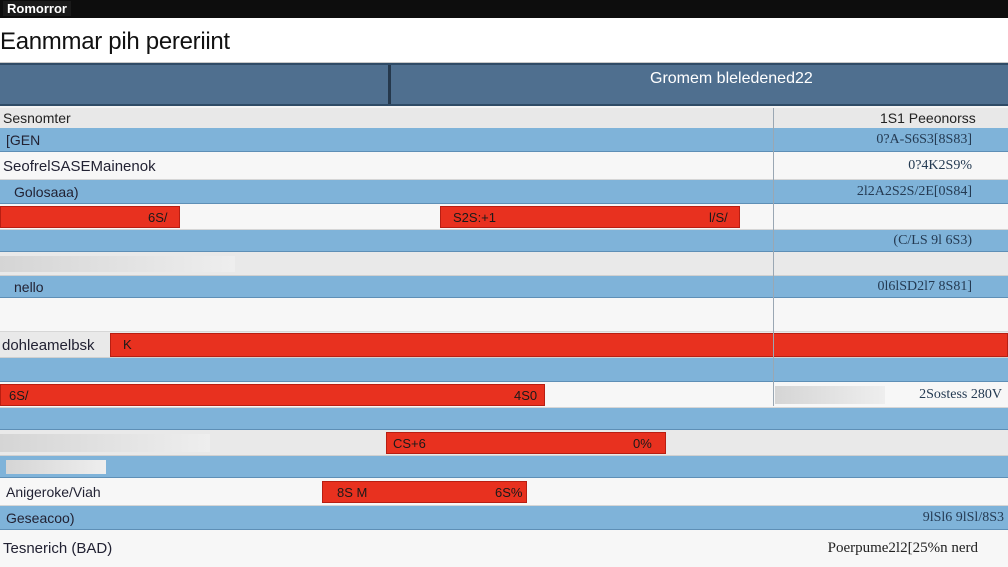 This screenshot has height=567, width=1008. What do you see at coordinates (504, 241) in the screenshot?
I see `table-row: (C/LS 9l 6S3)` at bounding box center [504, 241].